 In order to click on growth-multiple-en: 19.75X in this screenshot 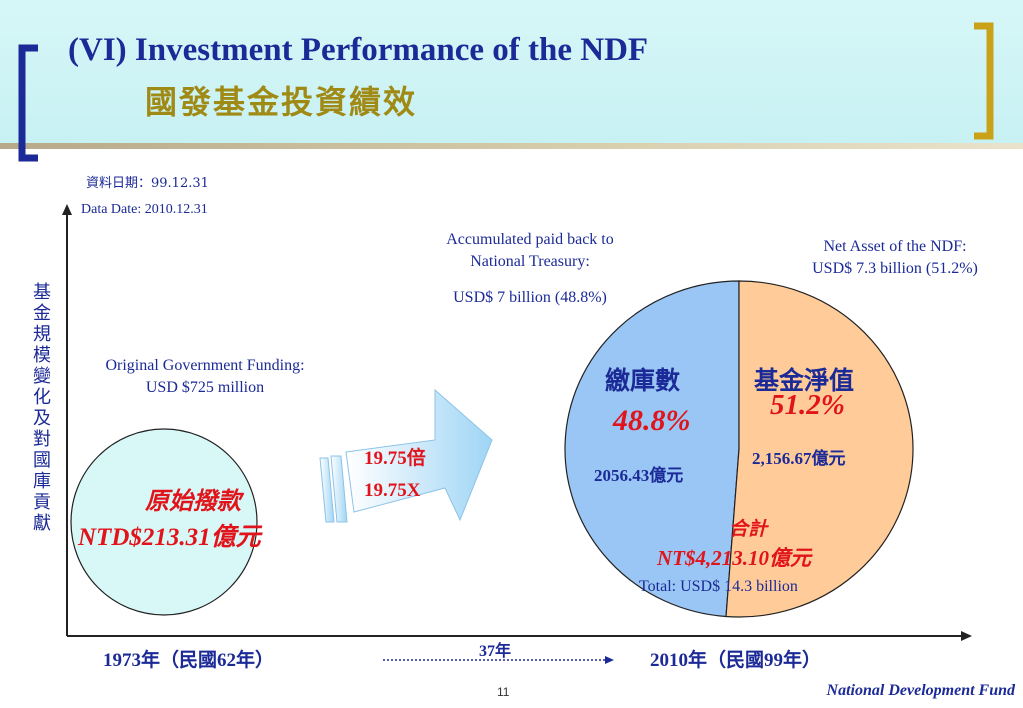, I will do `click(392, 490)`.